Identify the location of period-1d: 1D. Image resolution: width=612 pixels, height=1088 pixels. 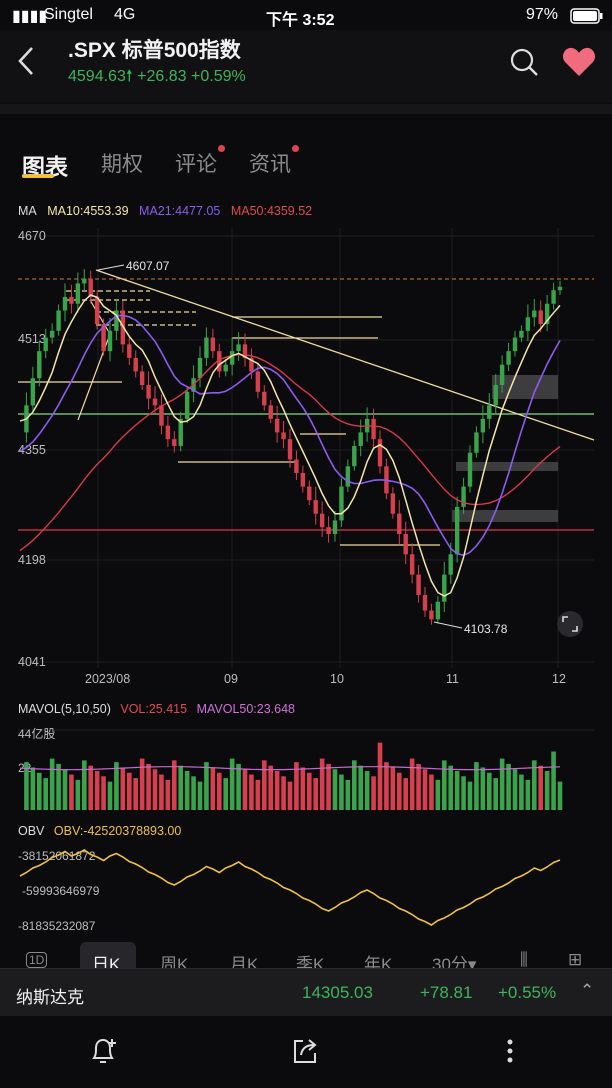
(37, 960).